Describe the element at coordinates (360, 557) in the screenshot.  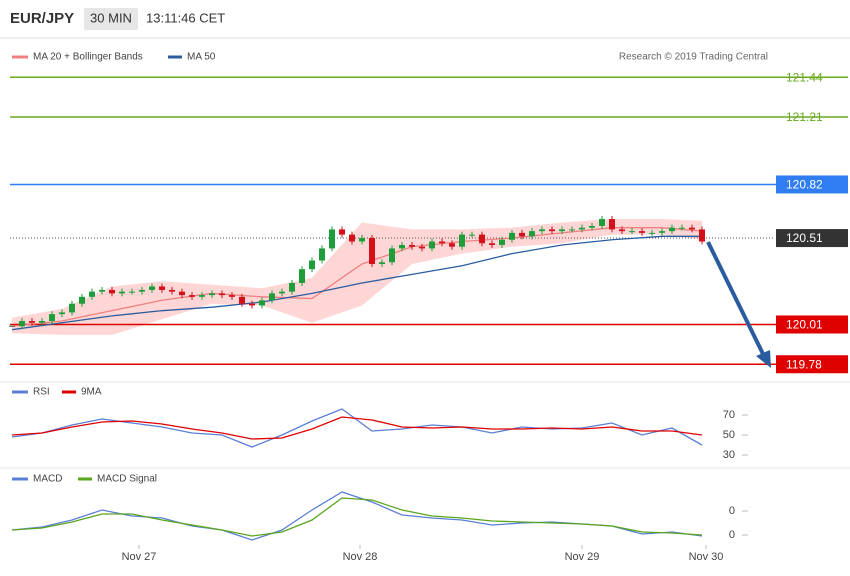
I see `x-tick-label: Nov 28` at that location.